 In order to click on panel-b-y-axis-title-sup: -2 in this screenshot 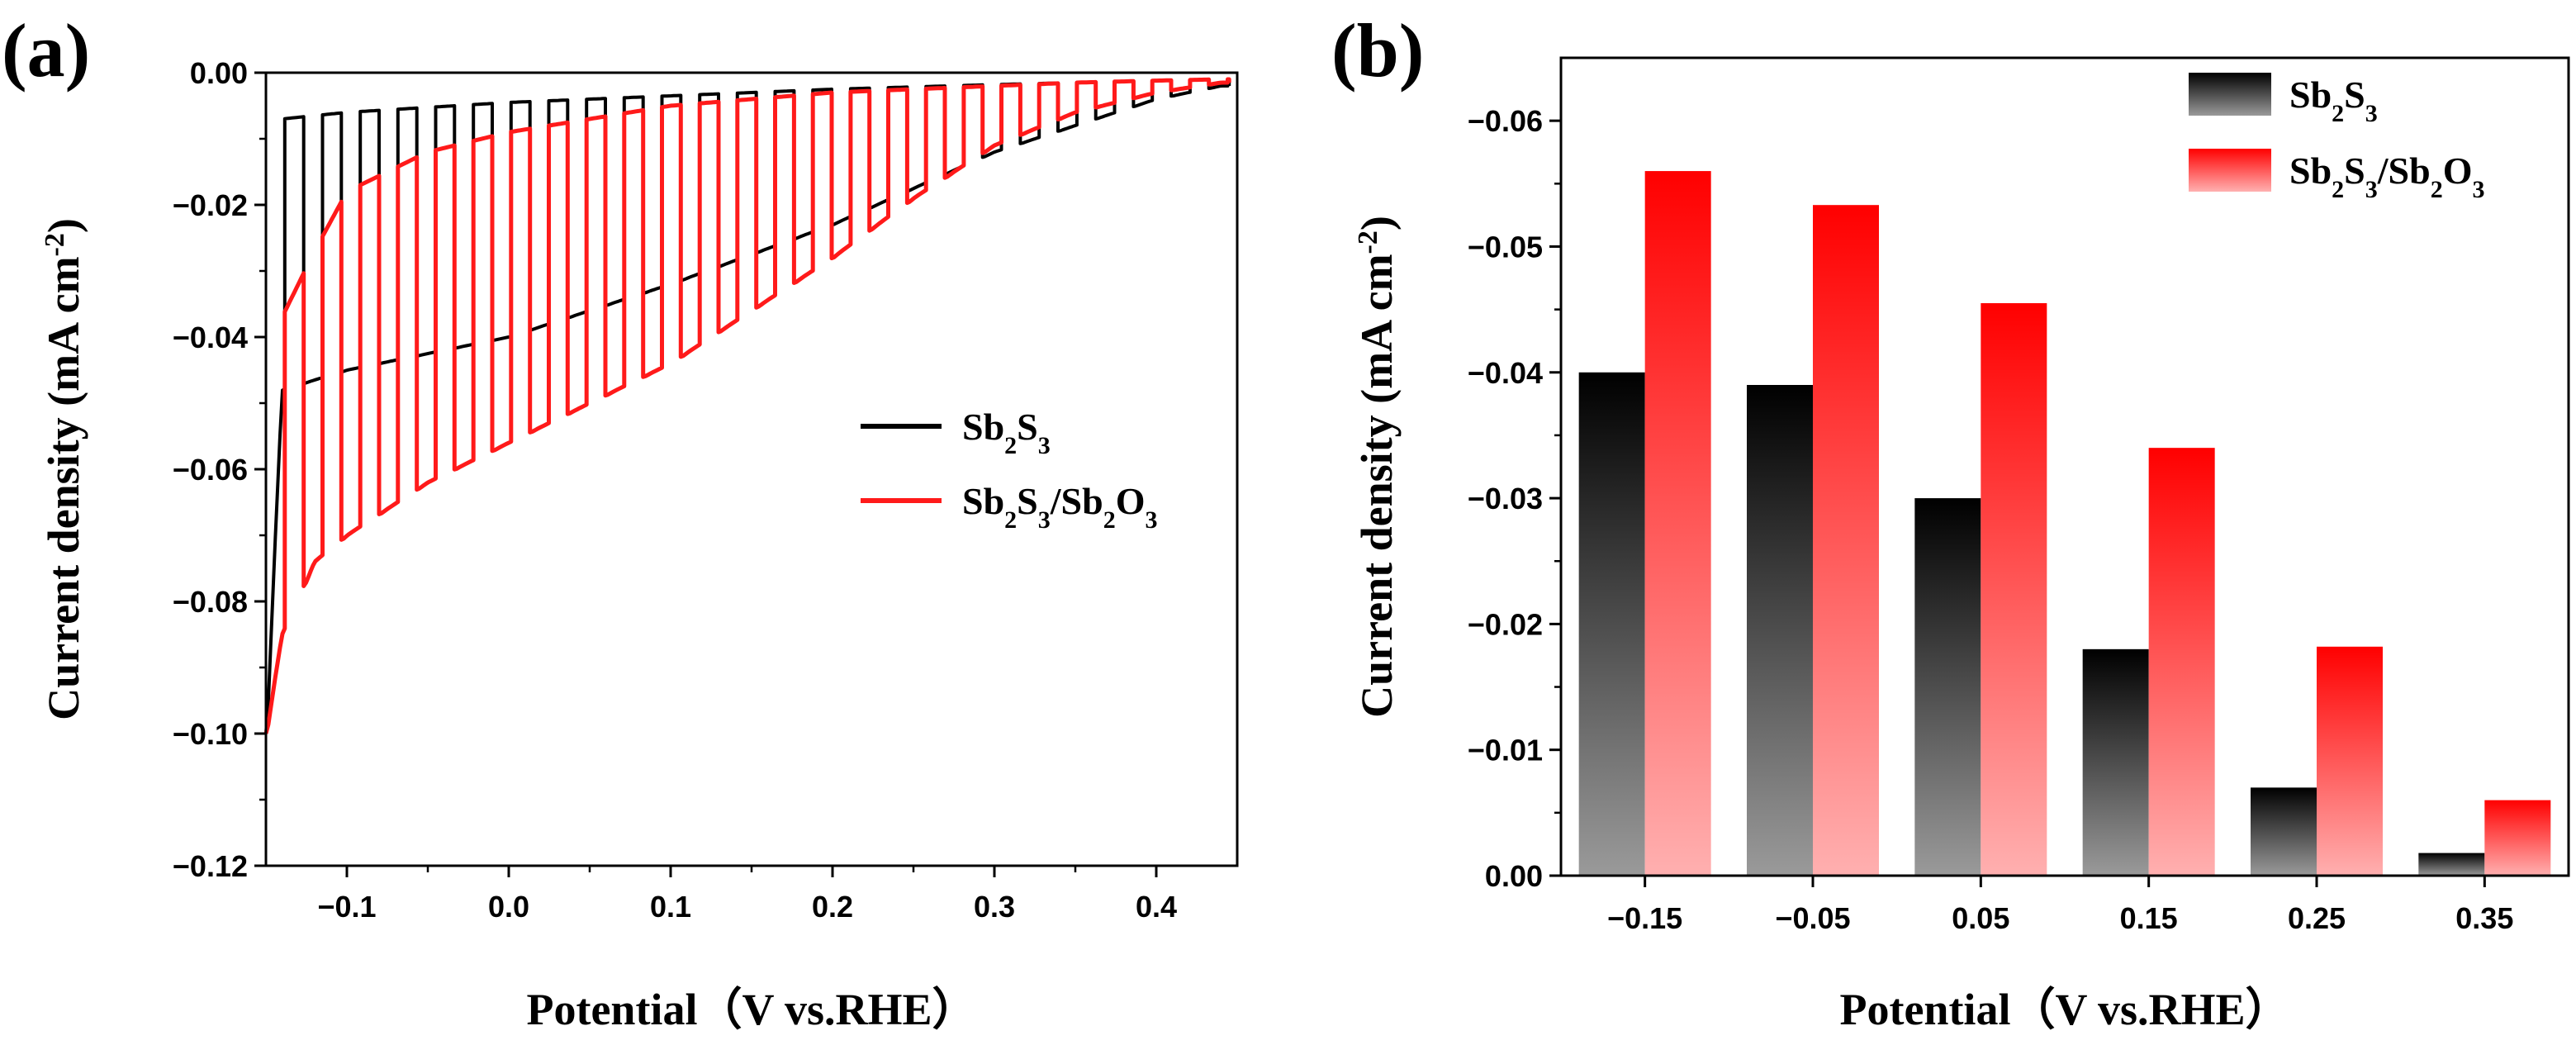, I will do `click(1368, 242)`.